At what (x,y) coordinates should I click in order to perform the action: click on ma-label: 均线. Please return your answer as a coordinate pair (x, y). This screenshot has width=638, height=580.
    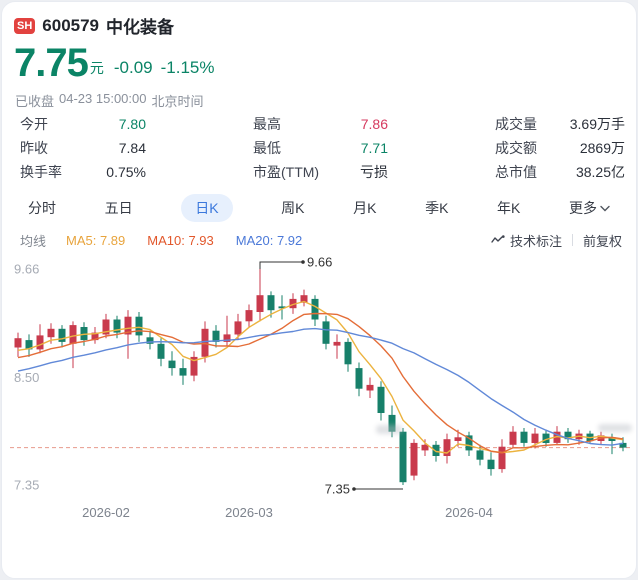
    Looking at the image, I should click on (33, 241).